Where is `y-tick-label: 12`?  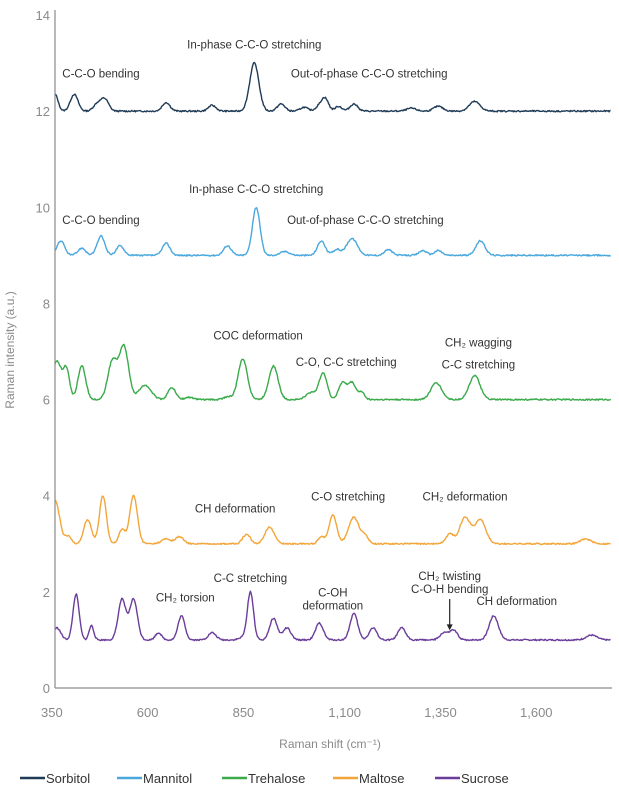 y-tick-label: 12 is located at coordinates (43, 111).